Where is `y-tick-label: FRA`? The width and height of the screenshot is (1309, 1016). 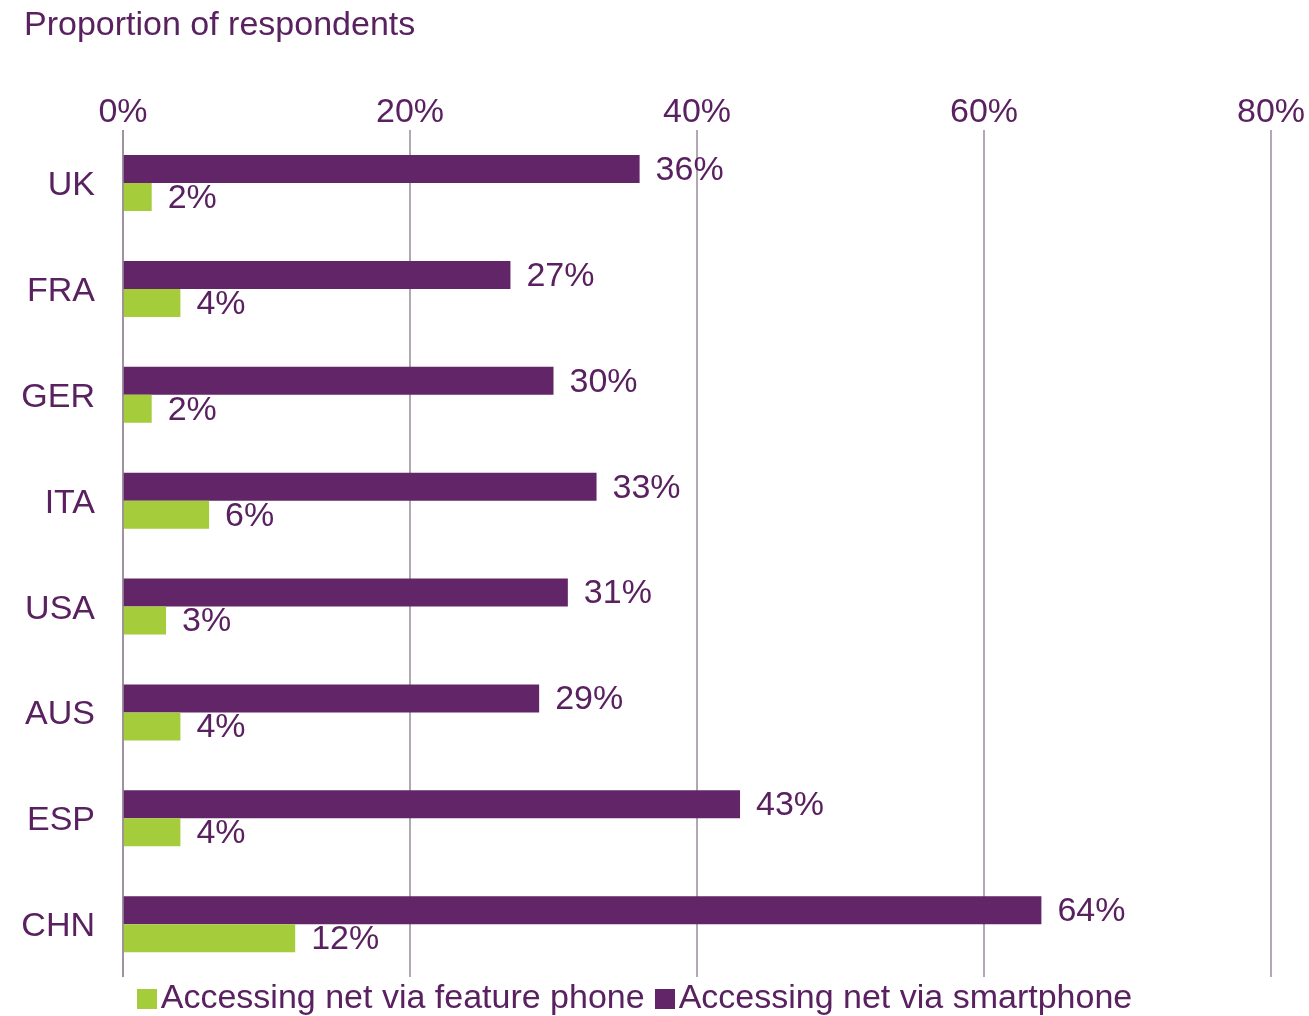 y-tick-label: FRA is located at coordinates (61, 288).